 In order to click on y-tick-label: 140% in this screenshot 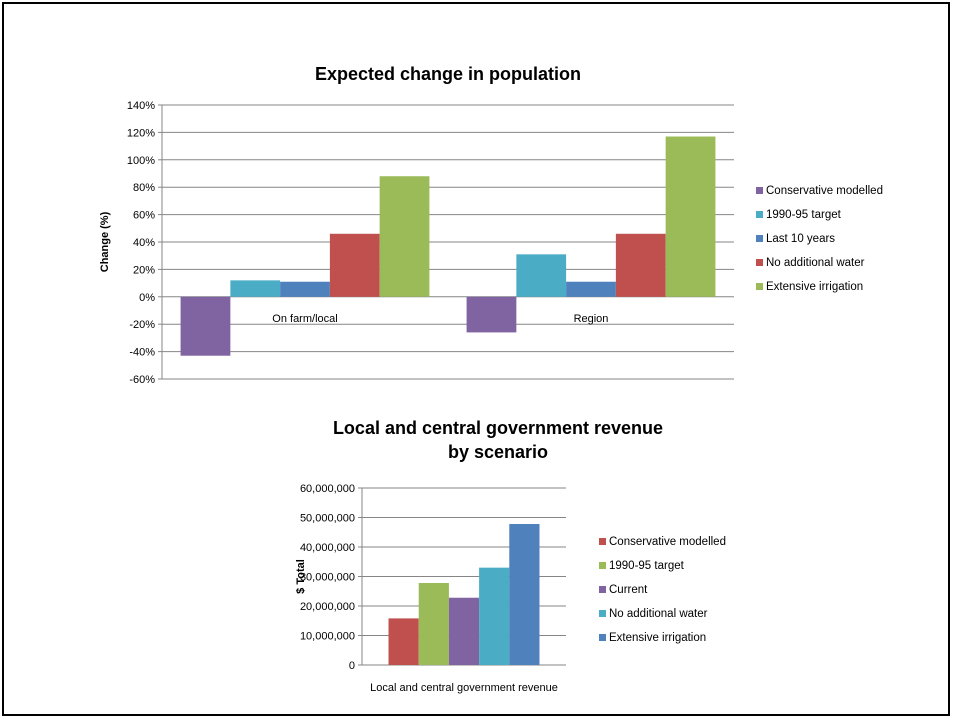, I will do `click(141, 106)`.